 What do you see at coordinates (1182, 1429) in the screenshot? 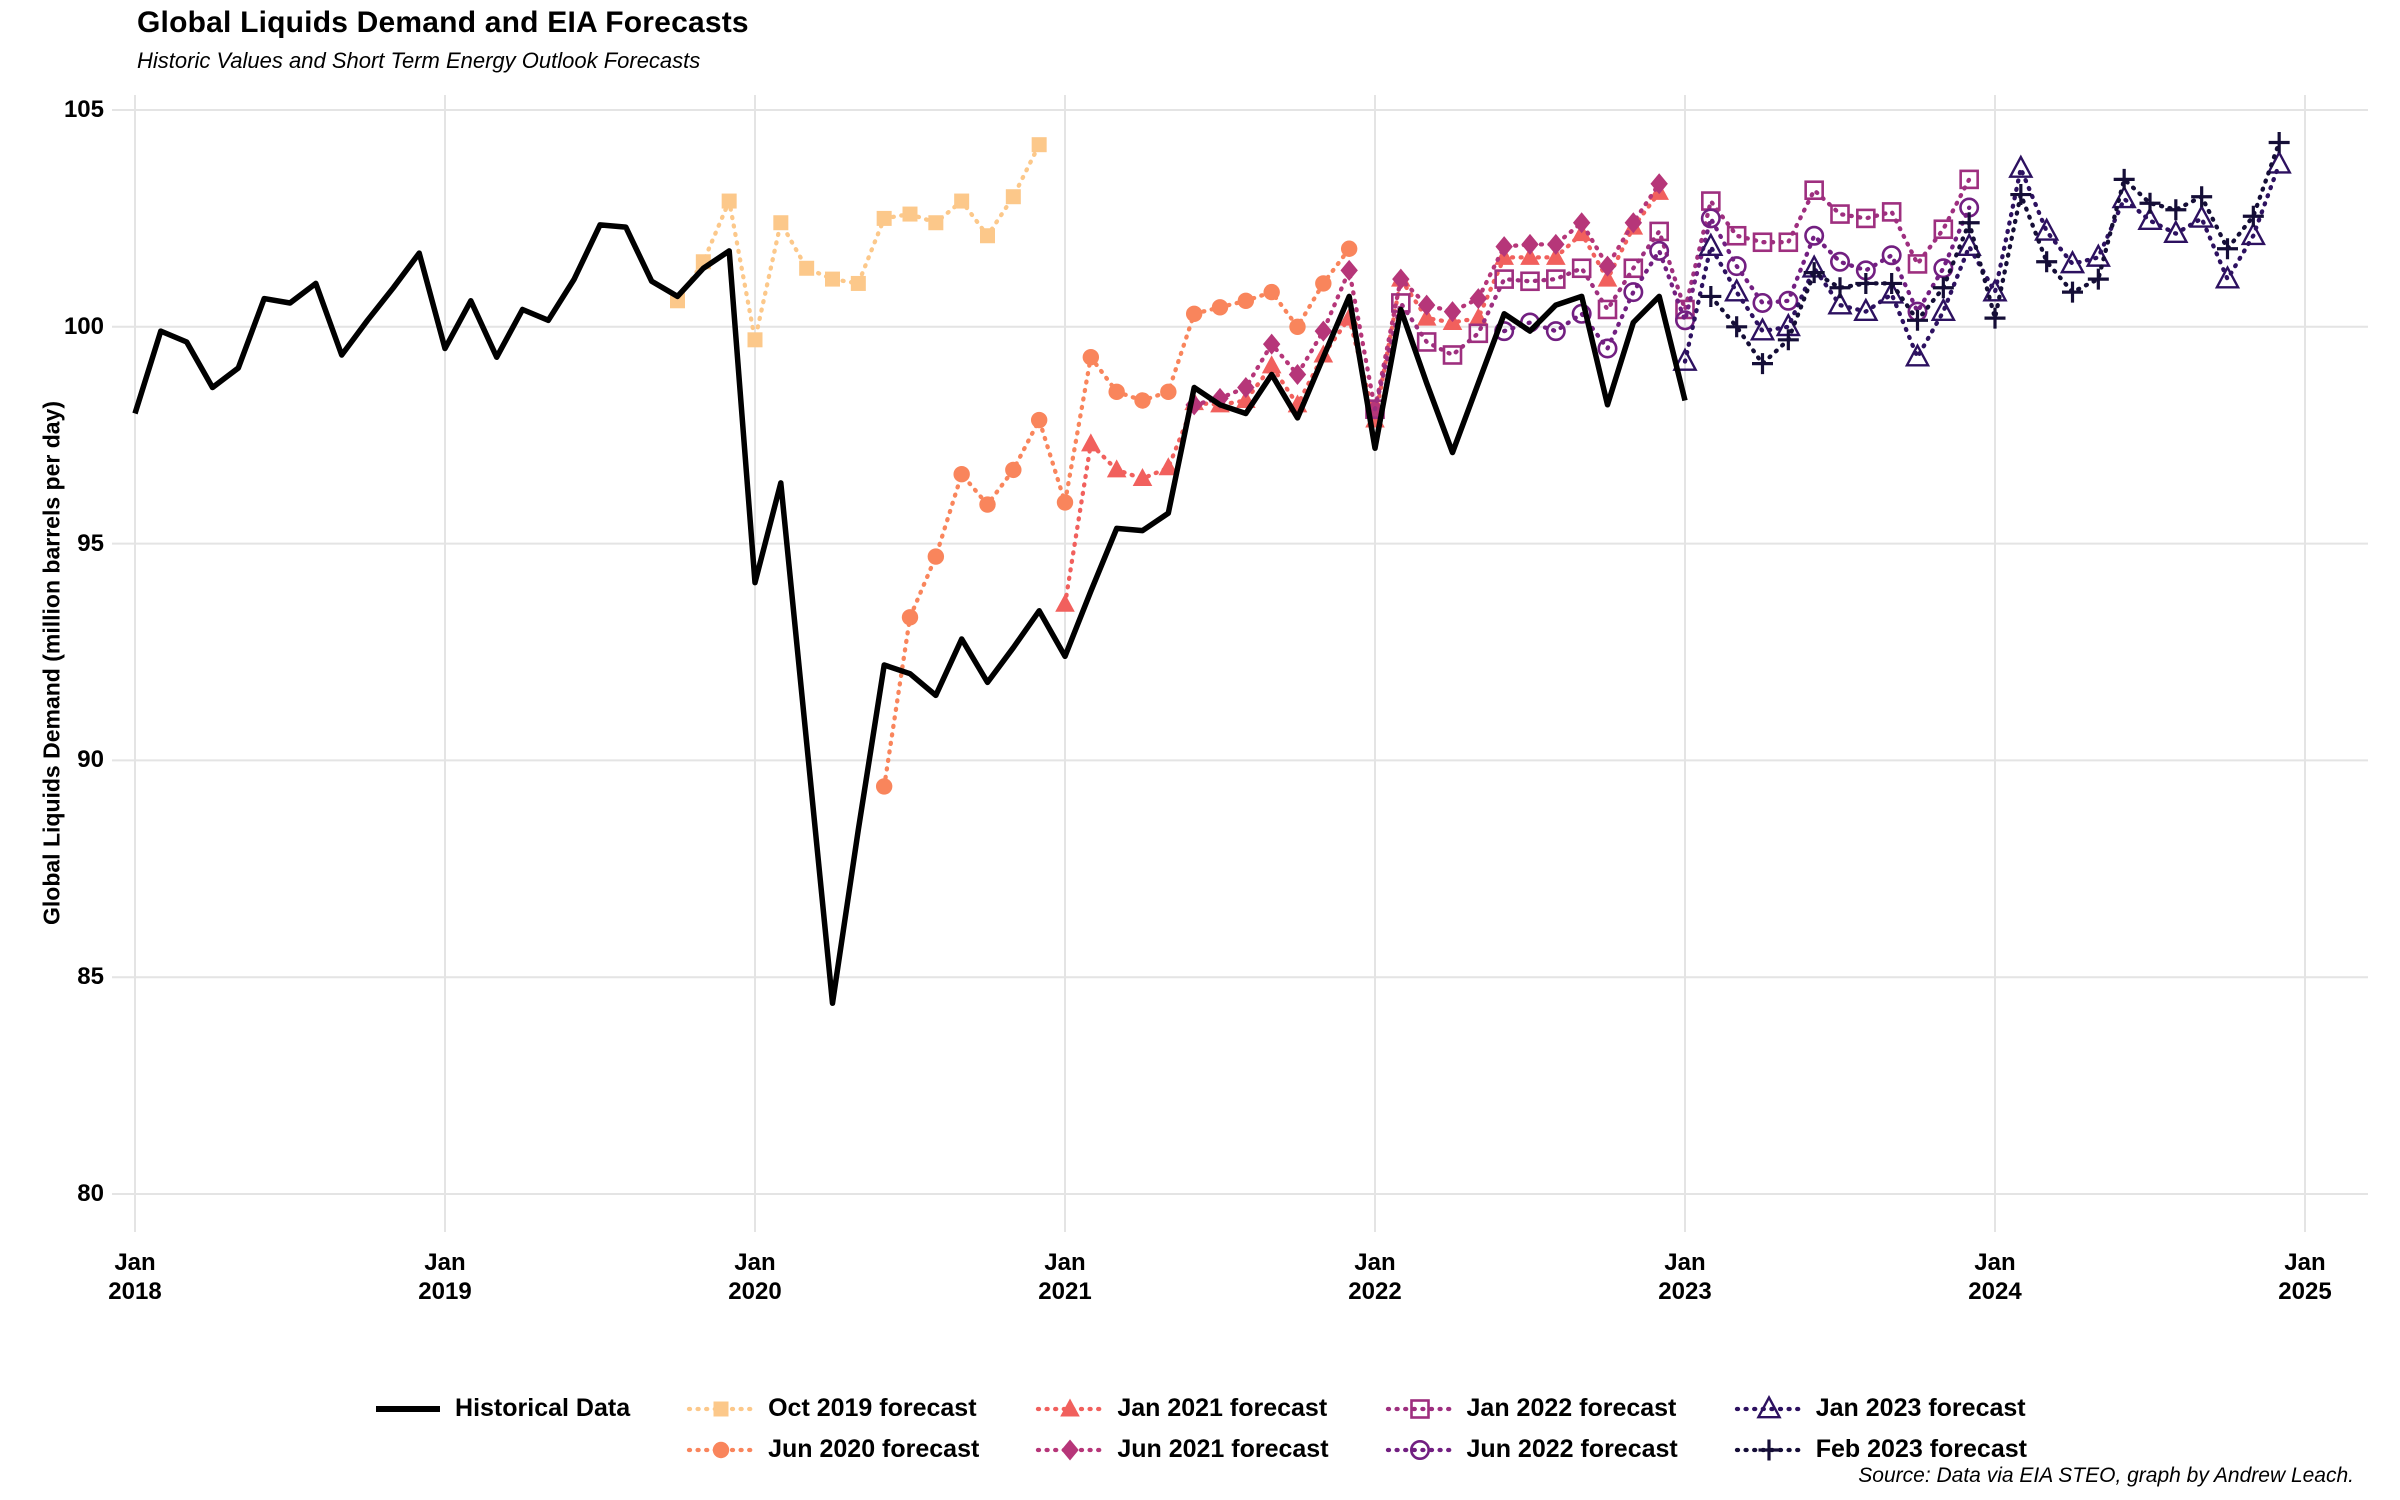
I see `legend-column: Jan 2021 forecast Jun 2021 forecast` at bounding box center [1182, 1429].